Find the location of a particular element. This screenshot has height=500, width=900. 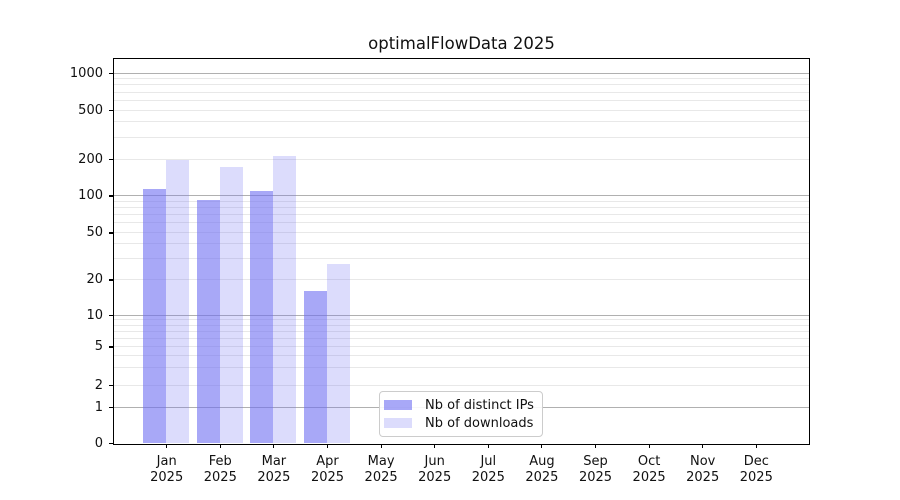

y-tick-label: 10 is located at coordinates (94, 315).